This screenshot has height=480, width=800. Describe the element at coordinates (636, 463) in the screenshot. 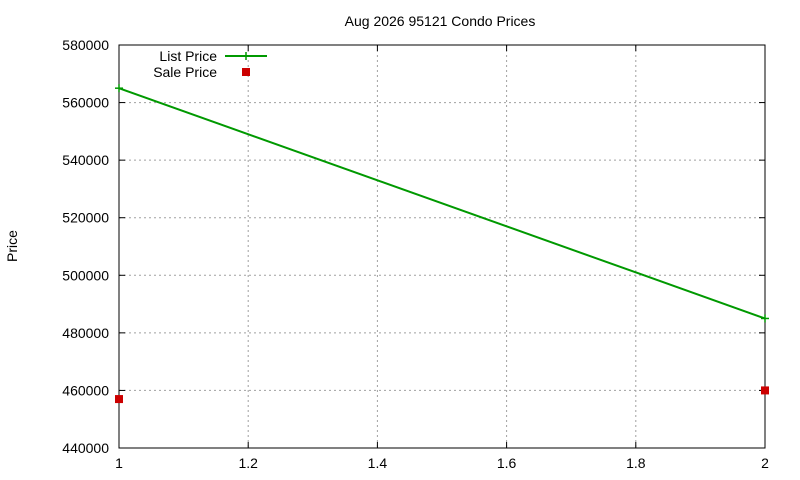

I see `x-tick-label: 1.8` at that location.